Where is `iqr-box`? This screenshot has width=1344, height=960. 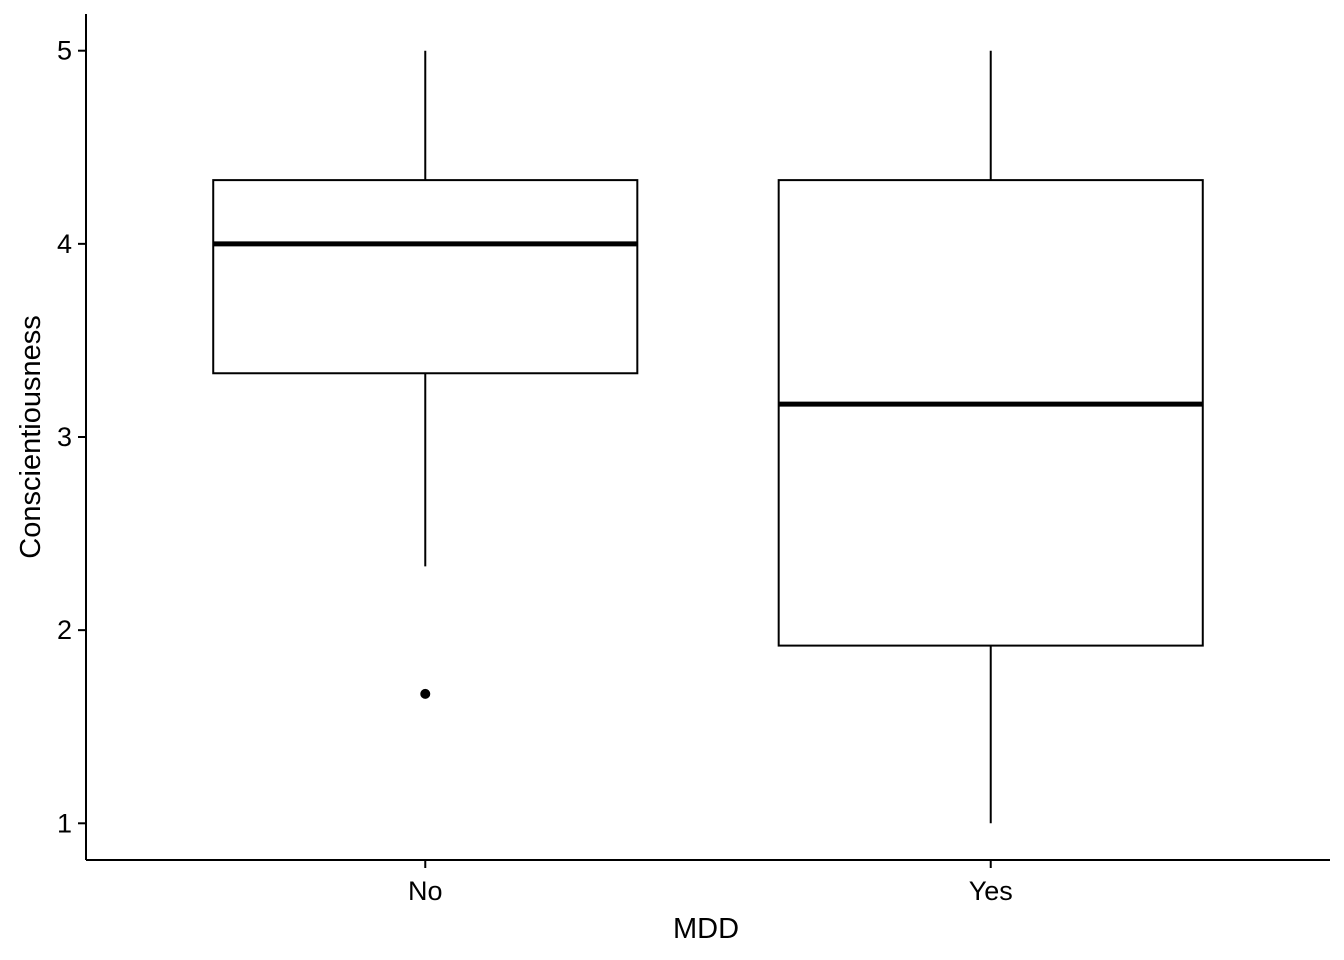 iqr-box is located at coordinates (425, 277).